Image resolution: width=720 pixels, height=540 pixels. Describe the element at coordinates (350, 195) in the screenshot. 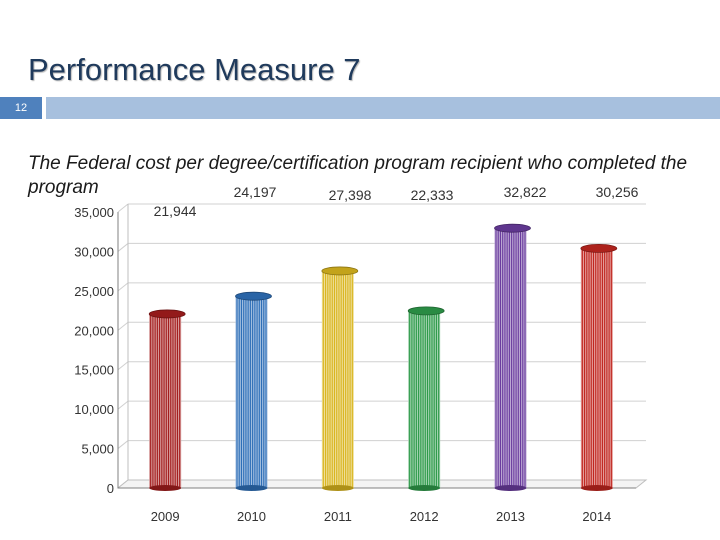

I see `data-label: 27,398` at that location.